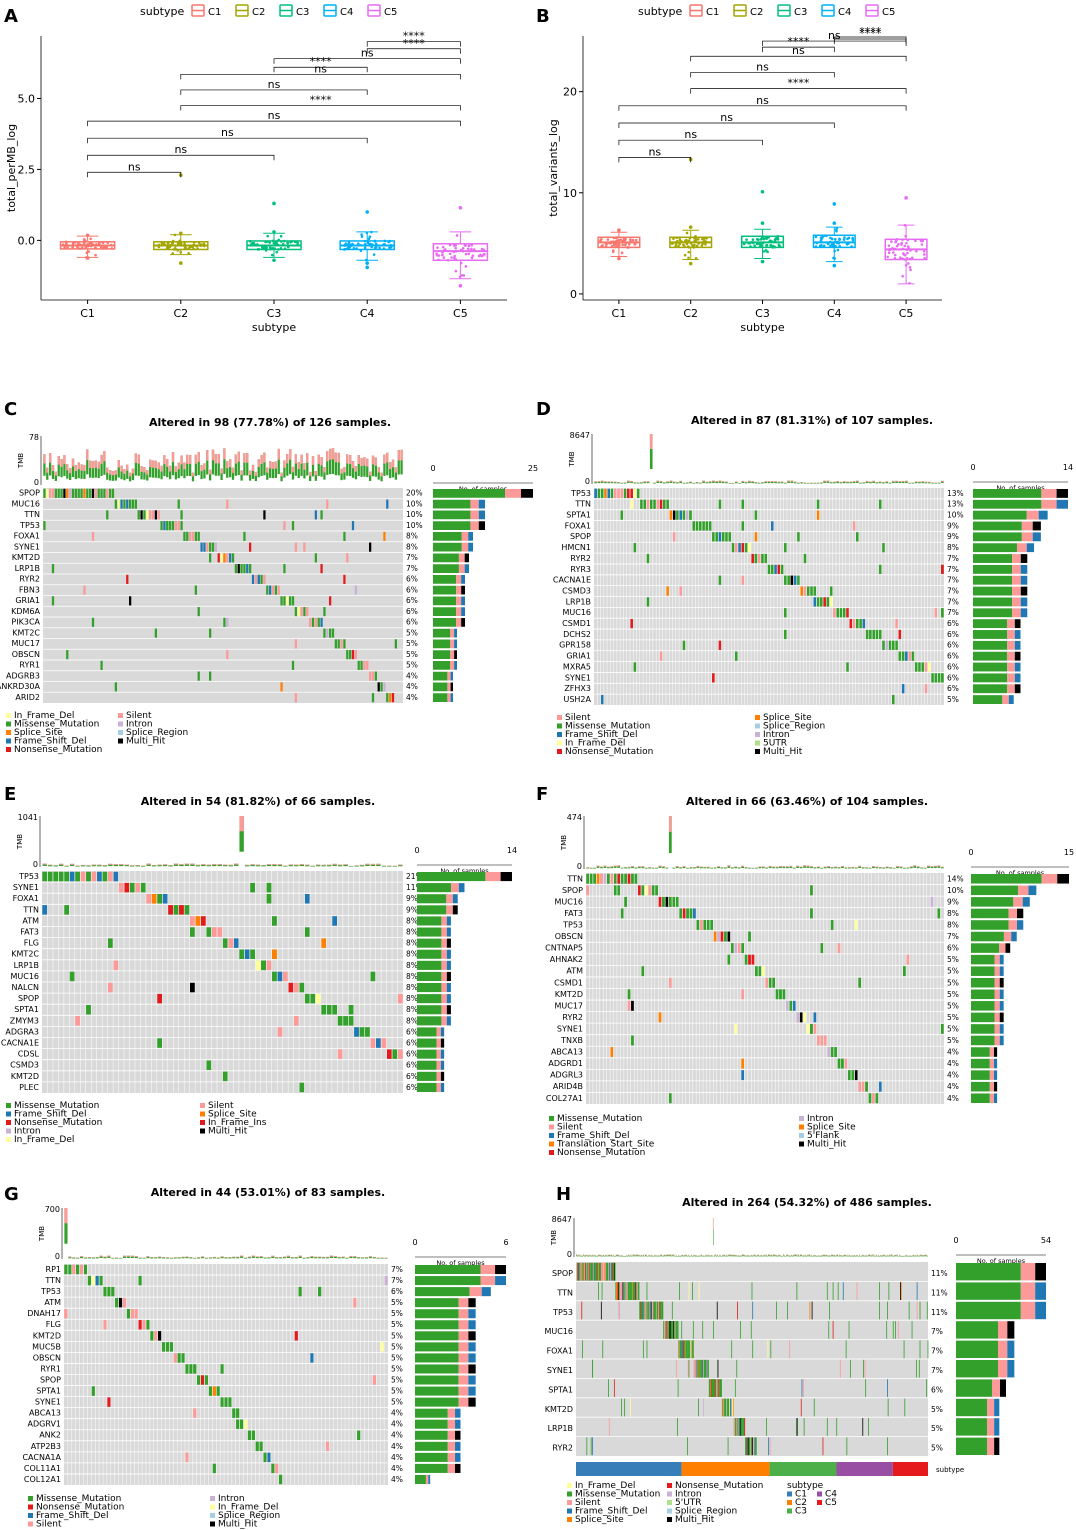  I want to click on gene-percent: 6%, so click(953, 666).